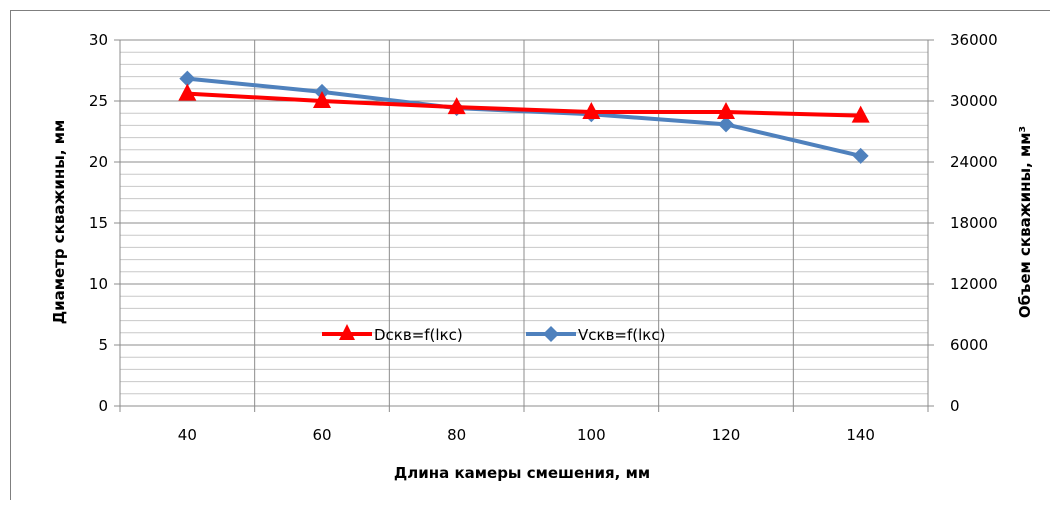  I want to click on legend: Dскв=f(lкс) Vскв=f(lкс), so click(493, 334).